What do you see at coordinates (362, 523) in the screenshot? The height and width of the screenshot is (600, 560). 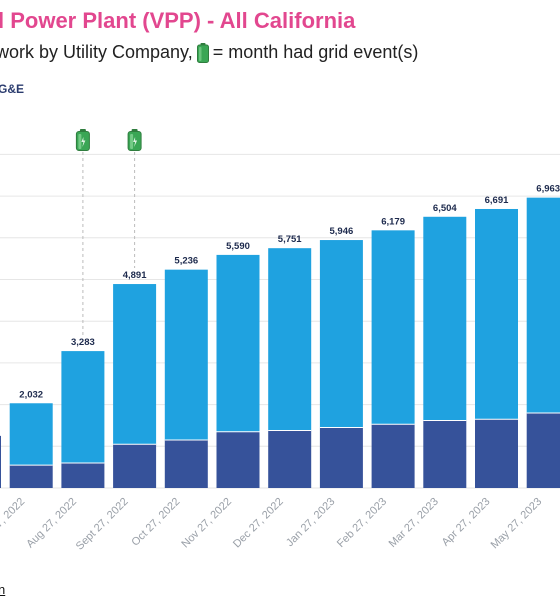 I see `x-tick-label: Feb 27, 2023` at bounding box center [362, 523].